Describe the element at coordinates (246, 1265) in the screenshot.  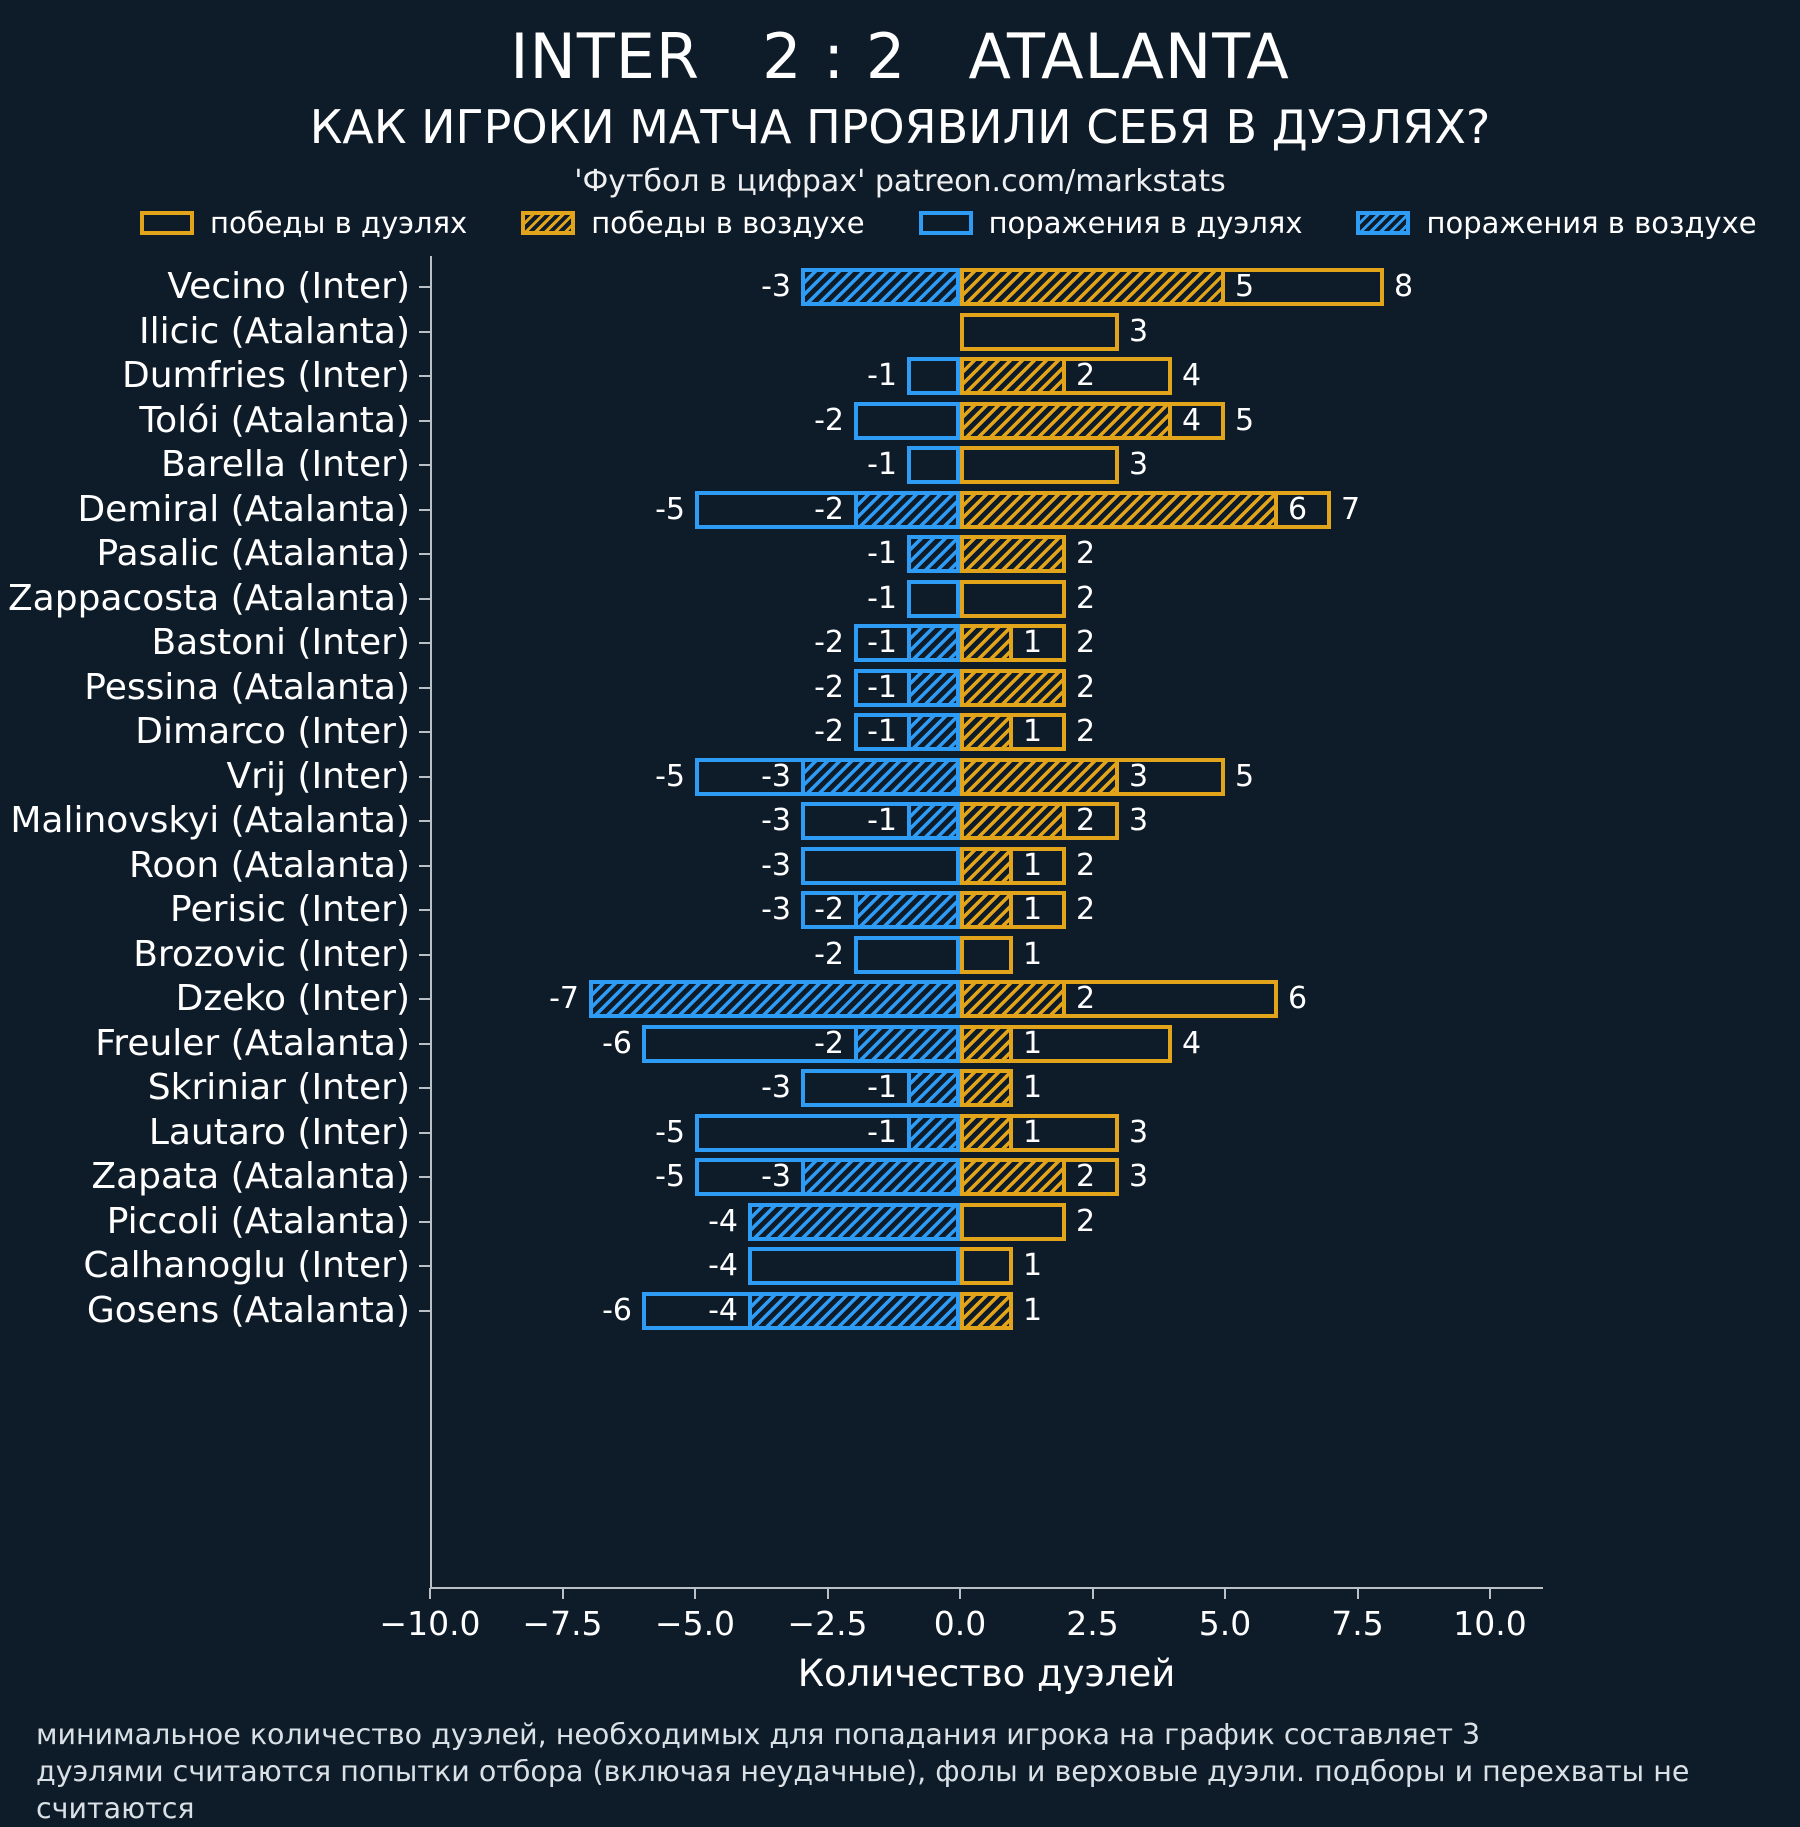
I see `player-label: Calhanoglu (Inter)` at that location.